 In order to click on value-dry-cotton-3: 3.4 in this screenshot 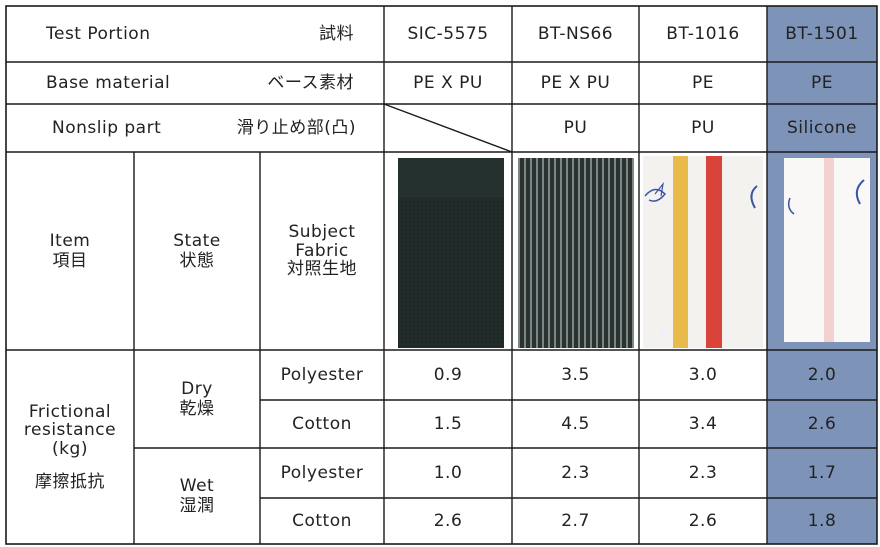, I will do `click(703, 423)`.